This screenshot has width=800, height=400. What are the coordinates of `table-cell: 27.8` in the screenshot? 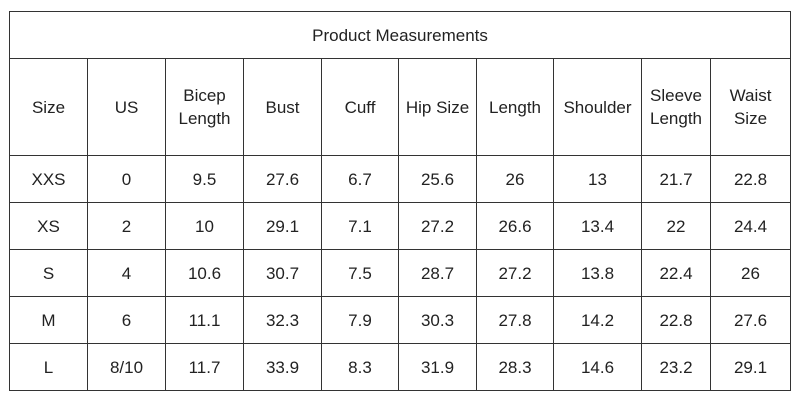 It's located at (515, 320).